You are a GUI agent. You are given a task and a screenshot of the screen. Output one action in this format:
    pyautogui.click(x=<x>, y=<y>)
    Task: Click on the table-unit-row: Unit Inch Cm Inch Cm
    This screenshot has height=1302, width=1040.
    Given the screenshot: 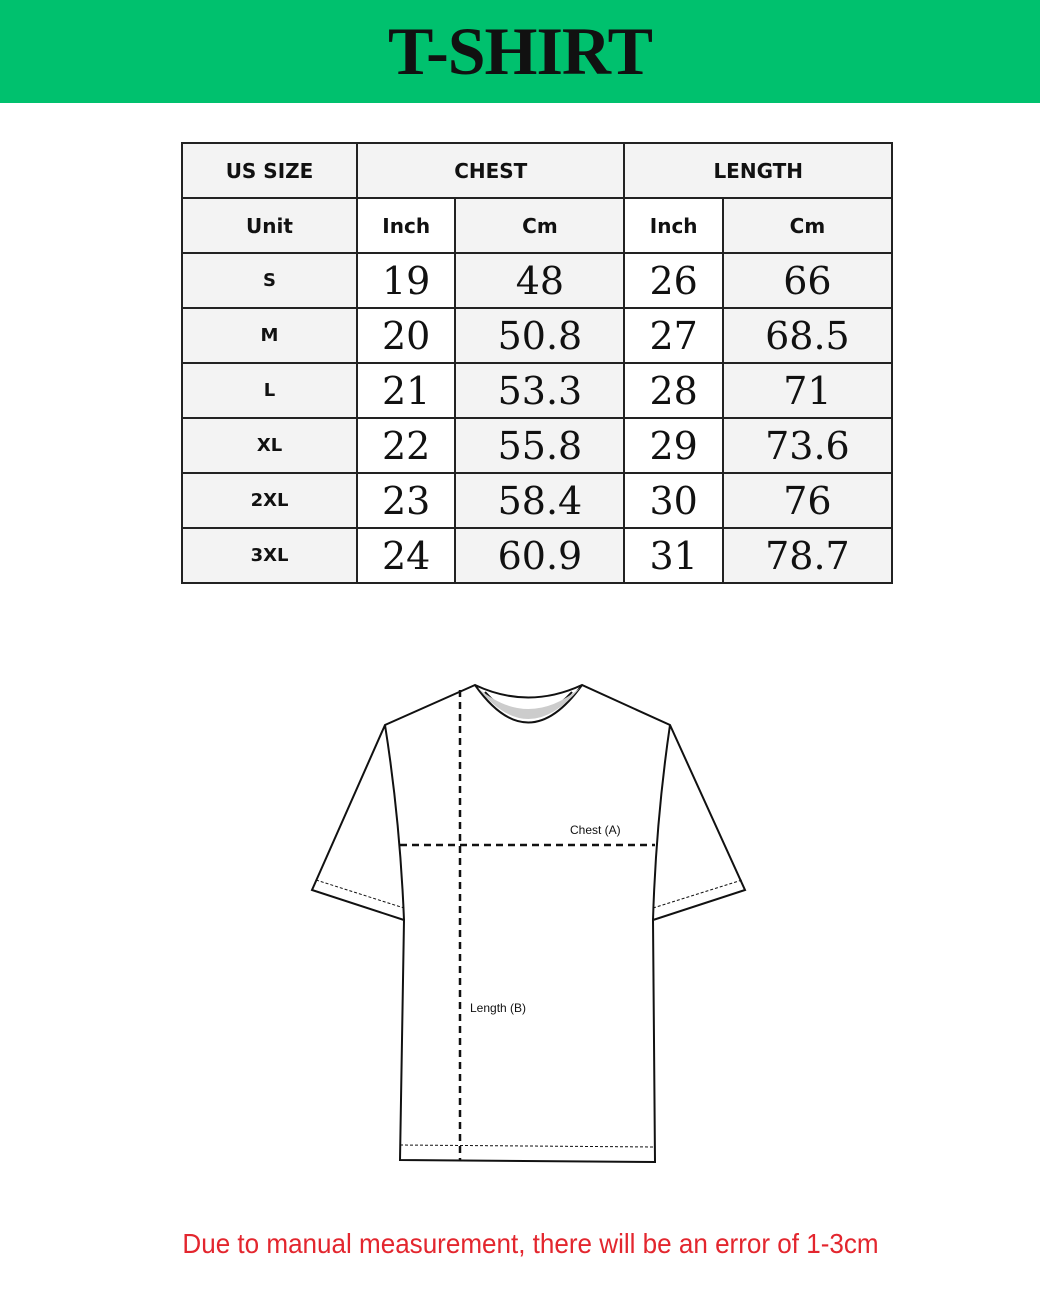 What is the action you would take?
    pyautogui.click(x=537, y=225)
    